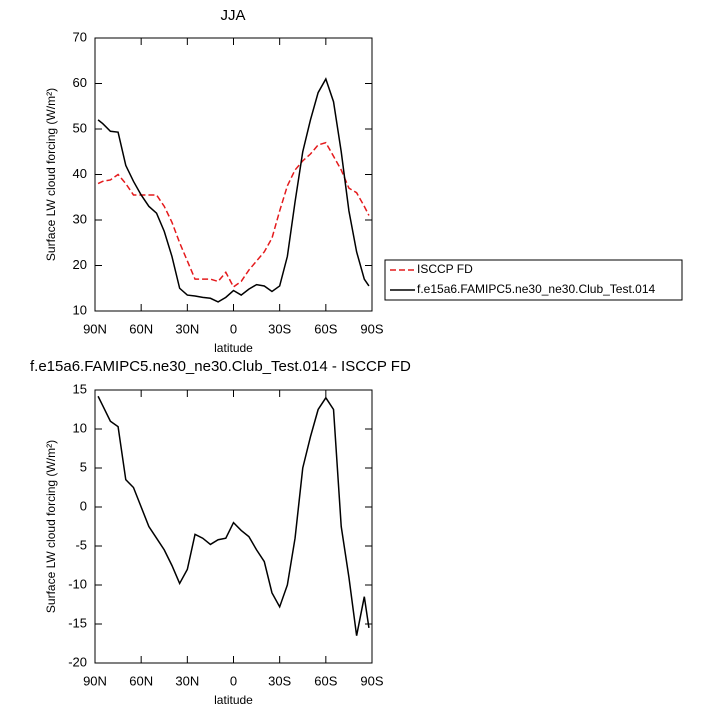 This screenshot has height=717, width=719. What do you see at coordinates (533, 280) in the screenshot?
I see `legend-box` at bounding box center [533, 280].